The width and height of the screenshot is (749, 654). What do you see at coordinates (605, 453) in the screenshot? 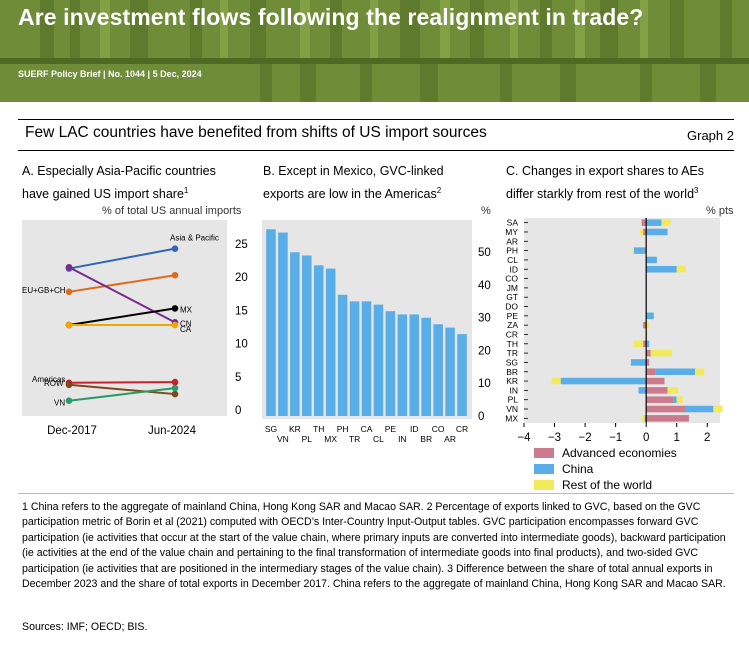
I see `legend-item-advanced: Advanced economies` at bounding box center [605, 453].